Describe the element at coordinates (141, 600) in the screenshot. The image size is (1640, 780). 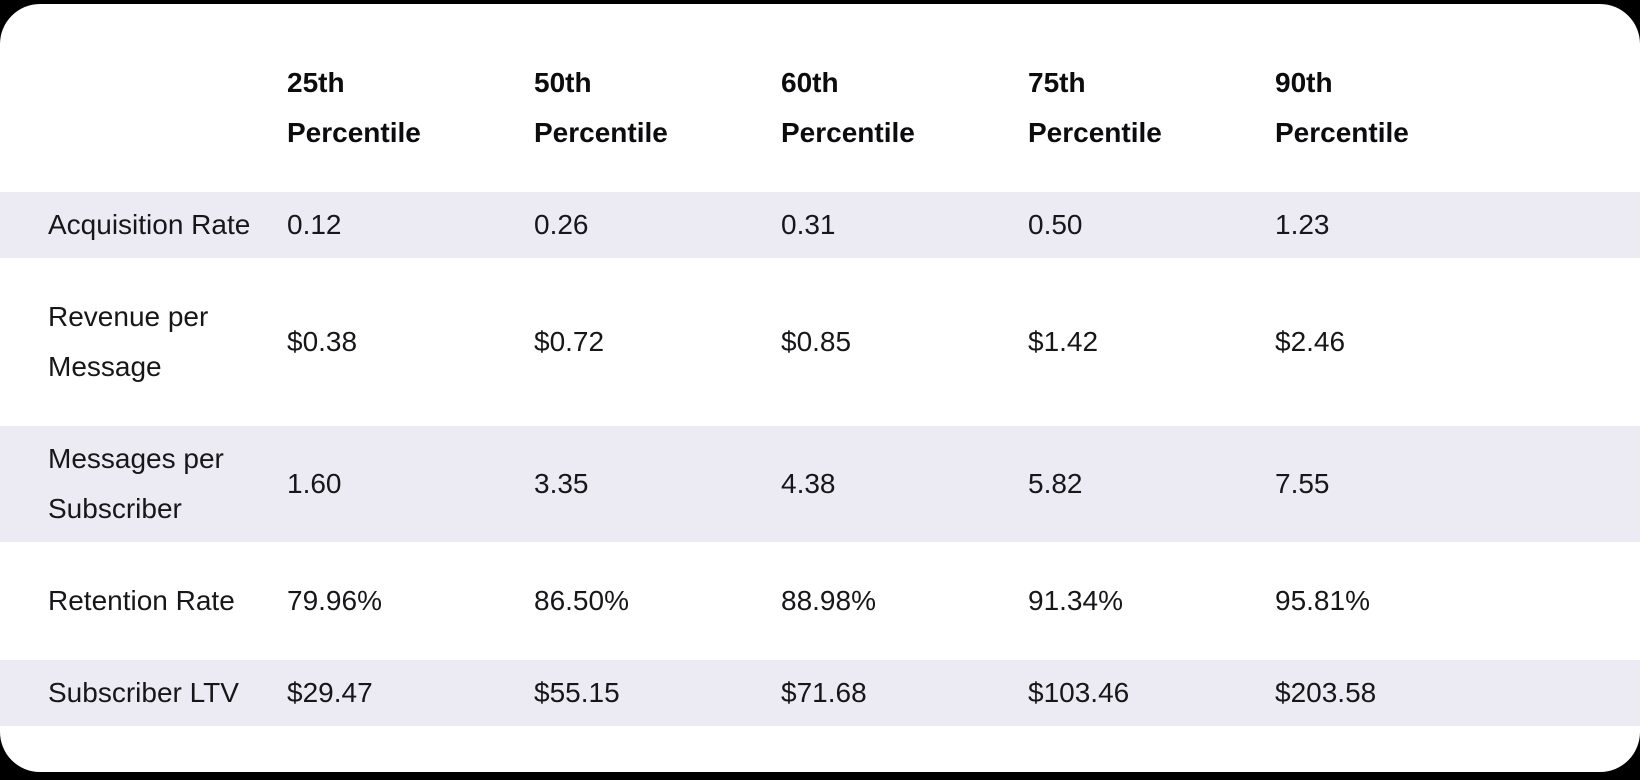
I see `row-label: Retention Rate` at that location.